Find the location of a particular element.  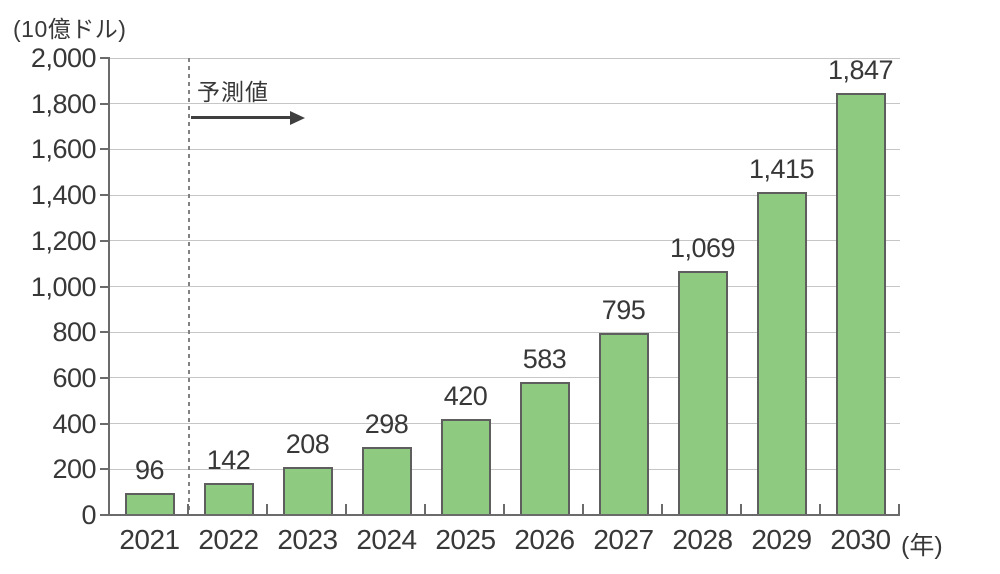

forecast-arrow-head-icon is located at coordinates (297, 117).